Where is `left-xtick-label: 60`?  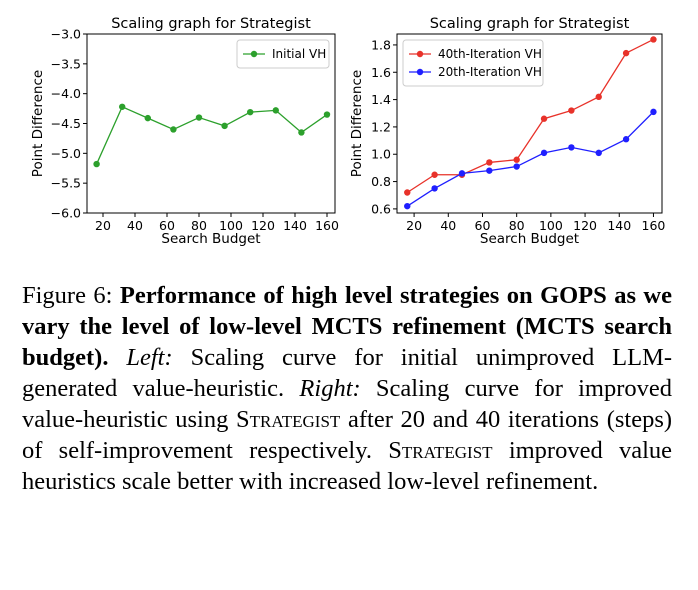
left-xtick-label: 60 is located at coordinates (167, 225).